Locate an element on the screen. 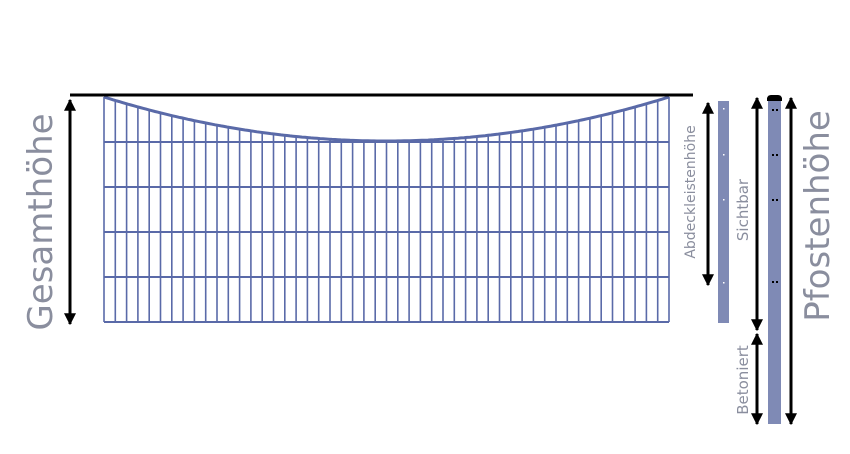 The width and height of the screenshot is (850, 454). post-holes is located at coordinates (775, 196).